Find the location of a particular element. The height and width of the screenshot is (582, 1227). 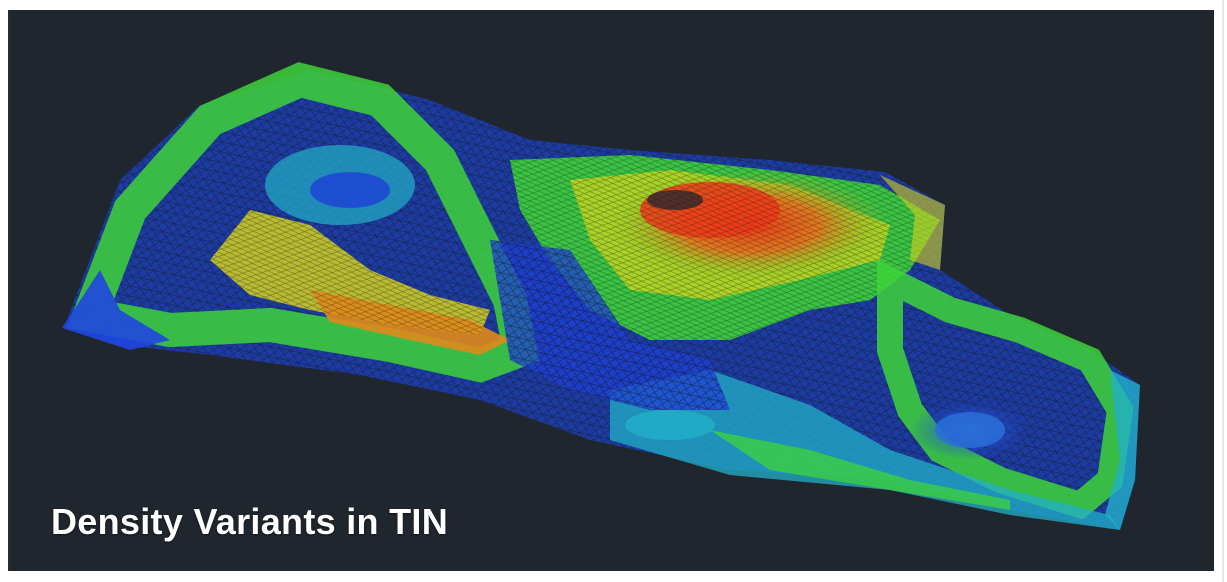

right-lobe-ring is located at coordinates (1005, 389).